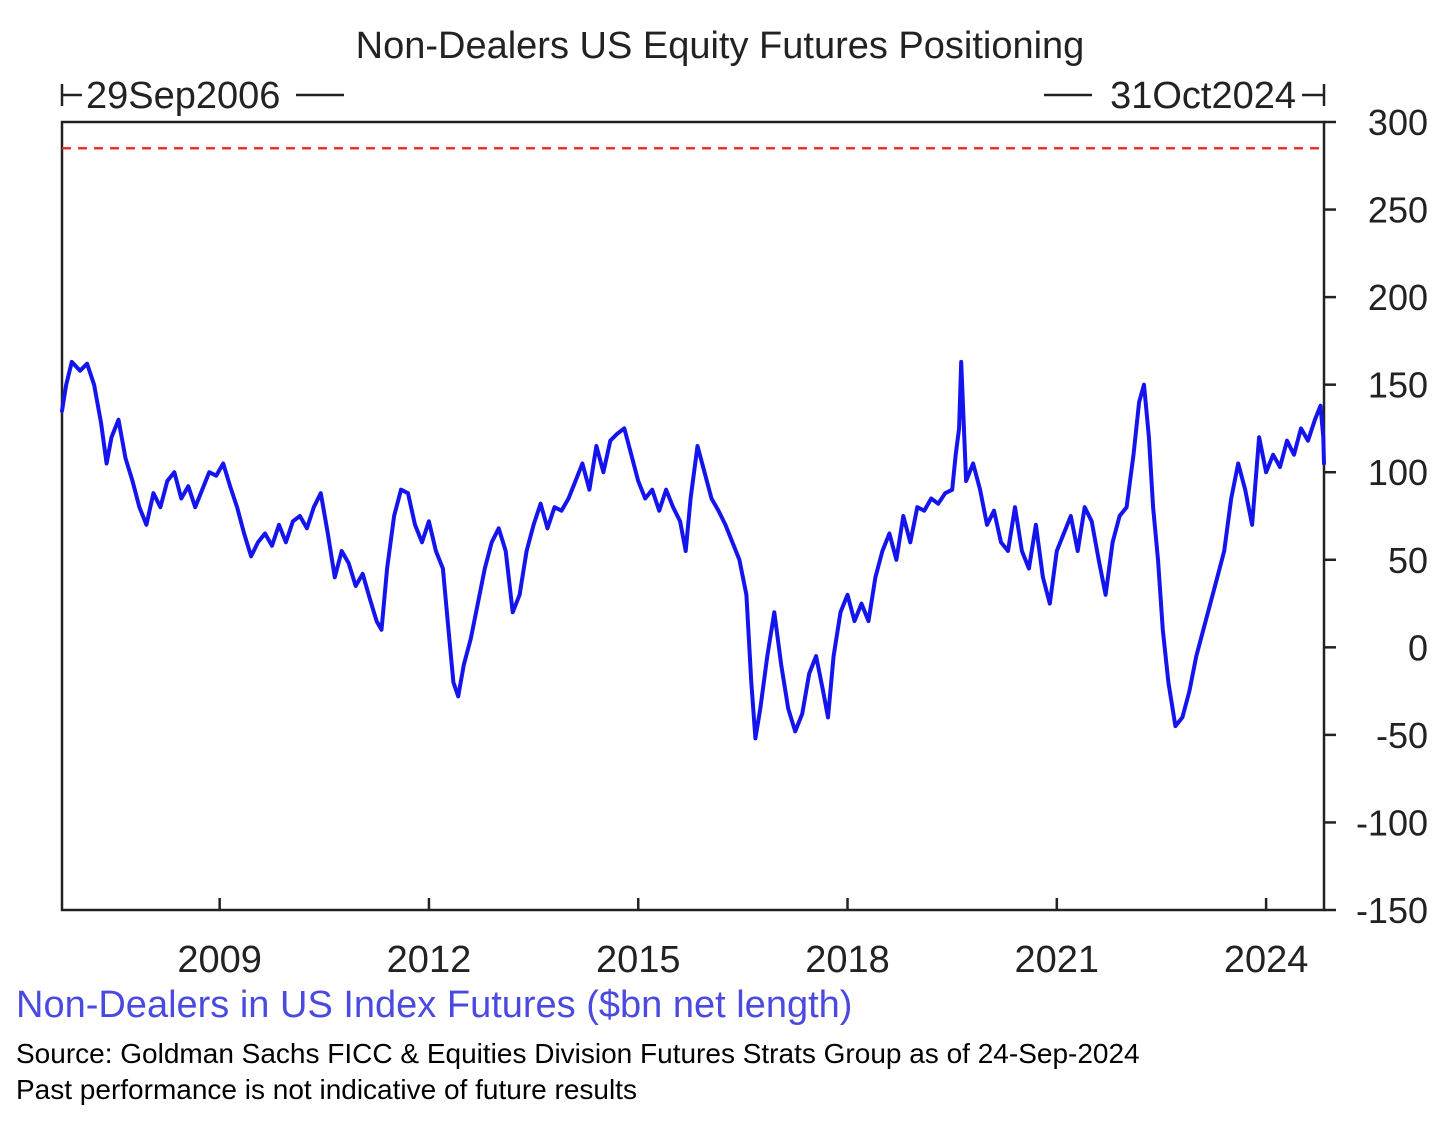 Image resolution: width=1456 pixels, height=1128 pixels. Describe the element at coordinates (1398, 210) in the screenshot. I see `y-tick-label: 250` at that location.